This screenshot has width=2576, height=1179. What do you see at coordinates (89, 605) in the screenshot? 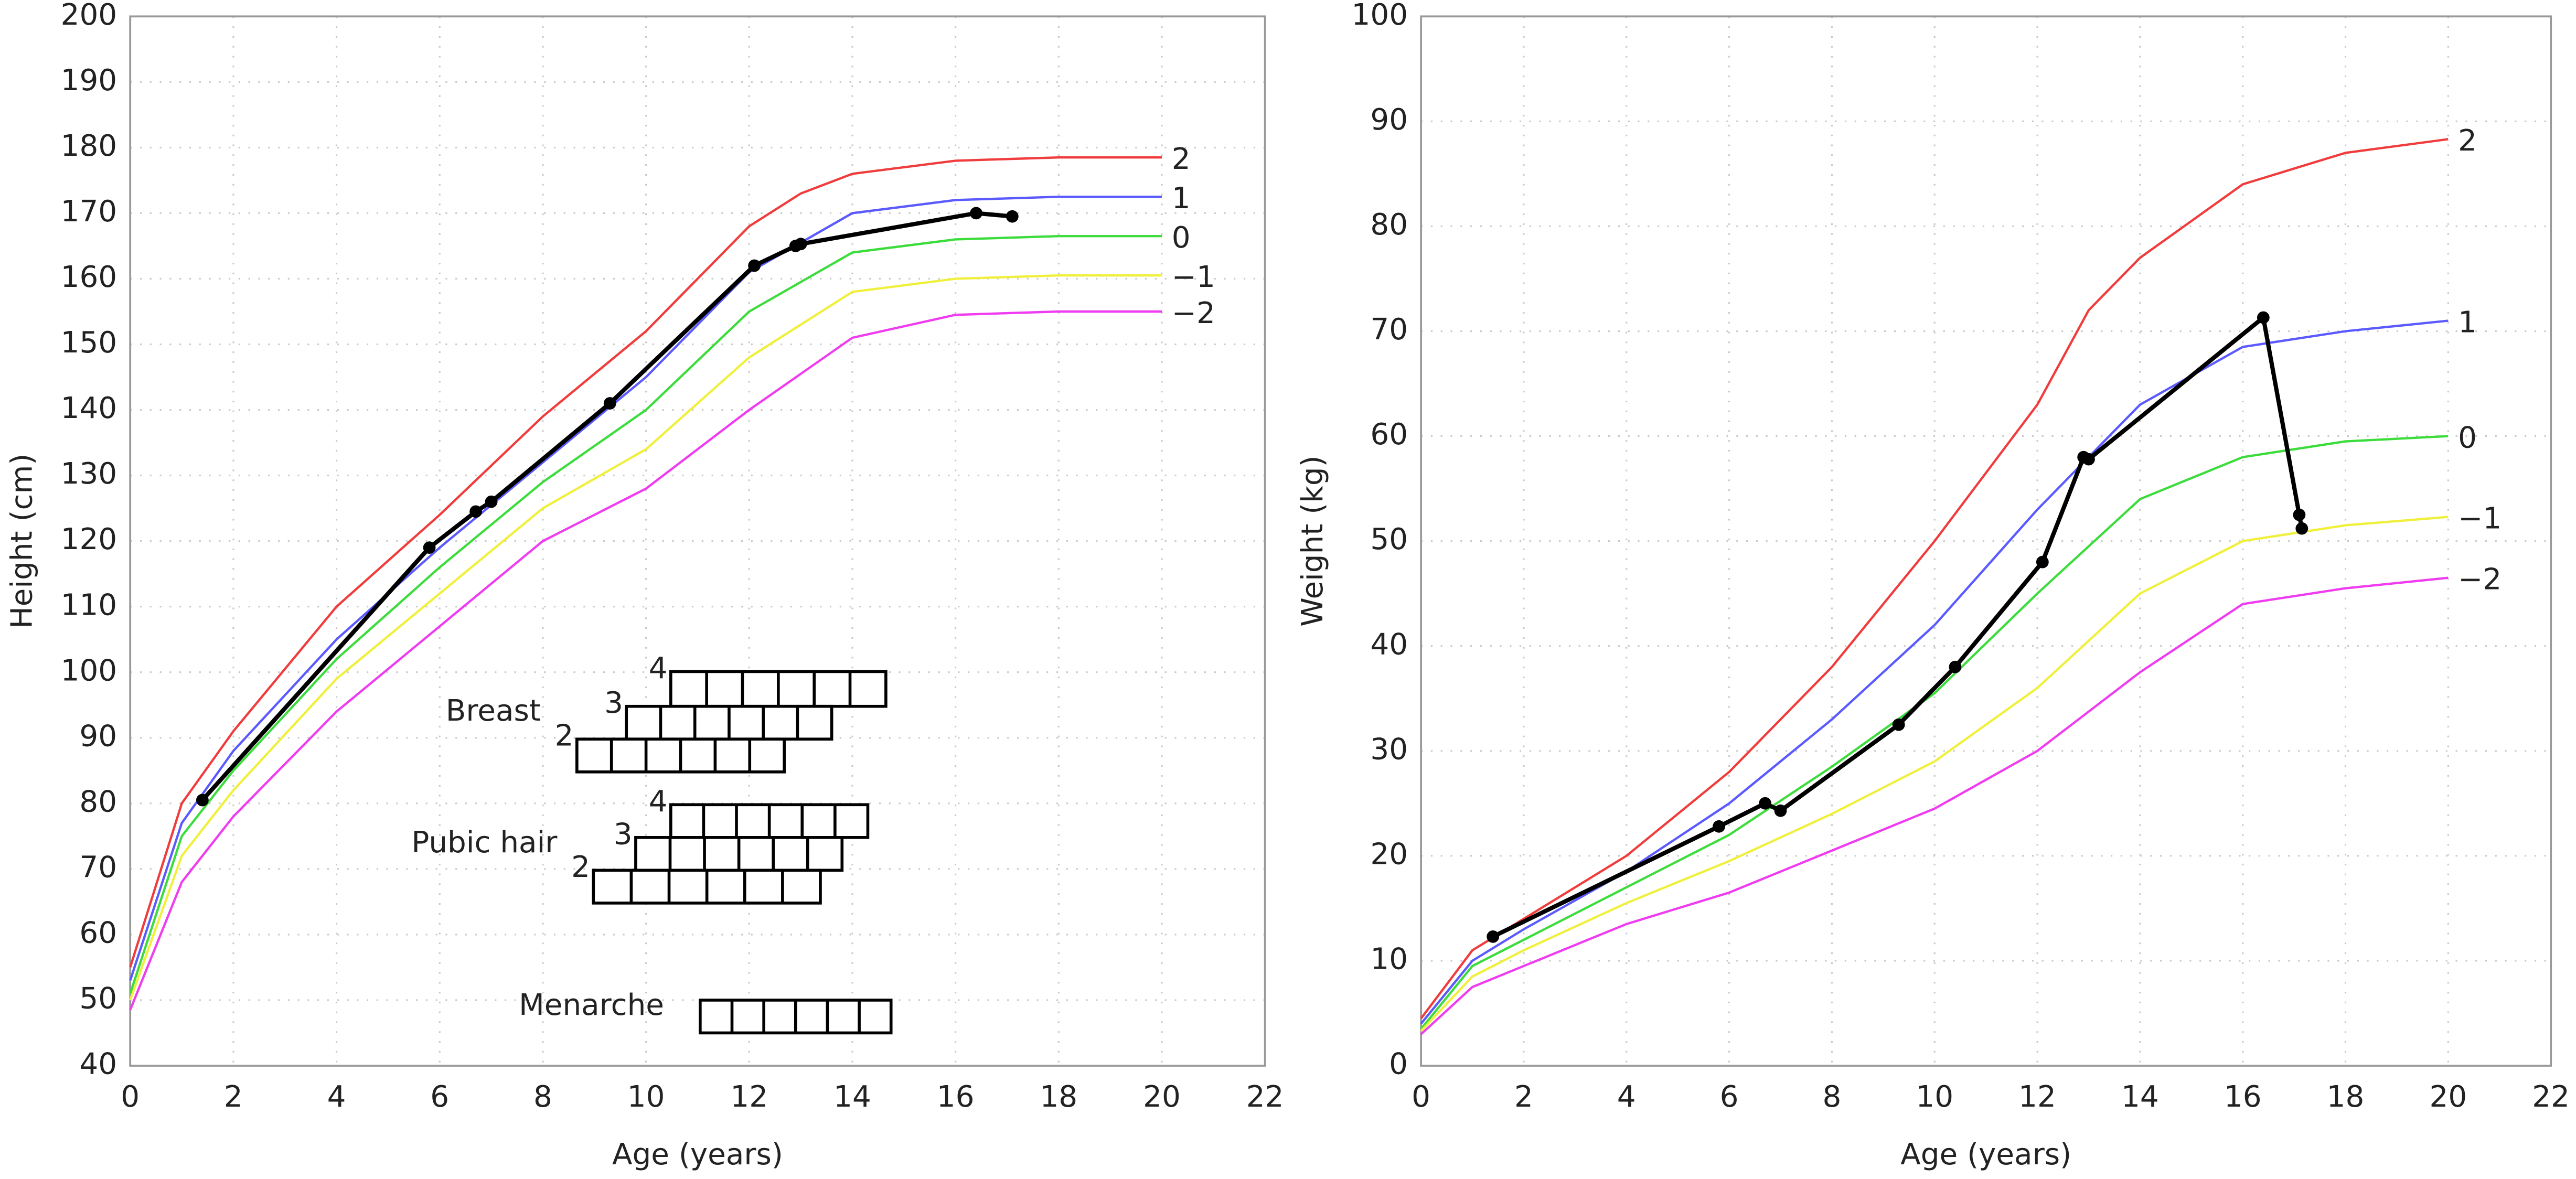
I see `y-tick-label: 110` at bounding box center [89, 605].